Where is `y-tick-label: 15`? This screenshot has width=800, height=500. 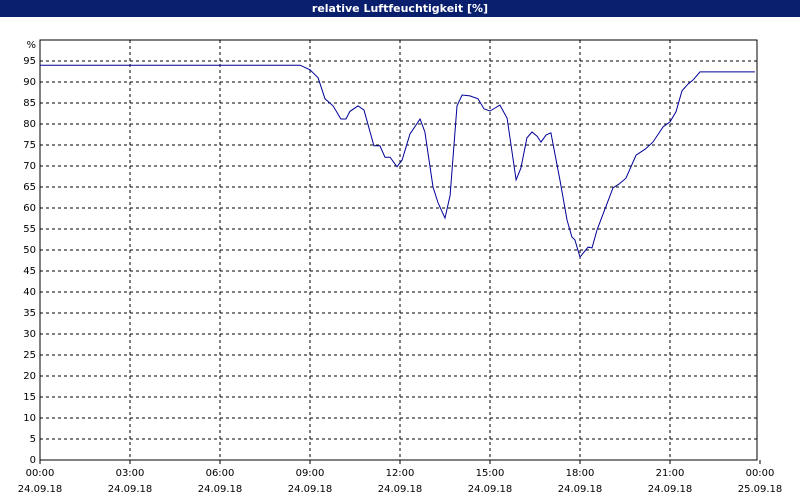
y-tick-label: 15 is located at coordinates (29, 397).